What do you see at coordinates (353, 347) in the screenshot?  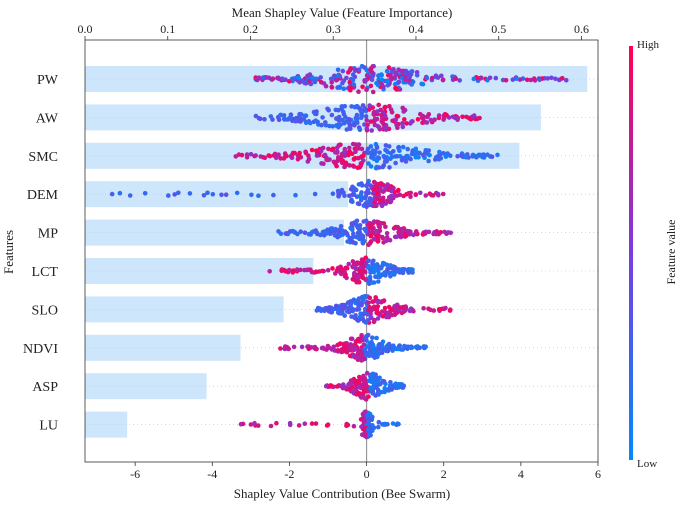 I see `swarm-row-ndvi` at bounding box center [353, 347].